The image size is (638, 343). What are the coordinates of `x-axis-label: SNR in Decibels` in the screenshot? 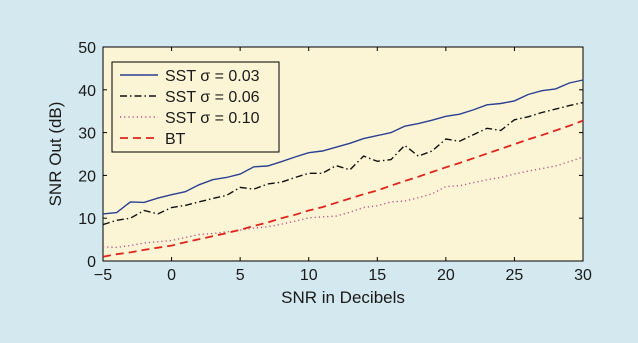 It's located at (343, 297).